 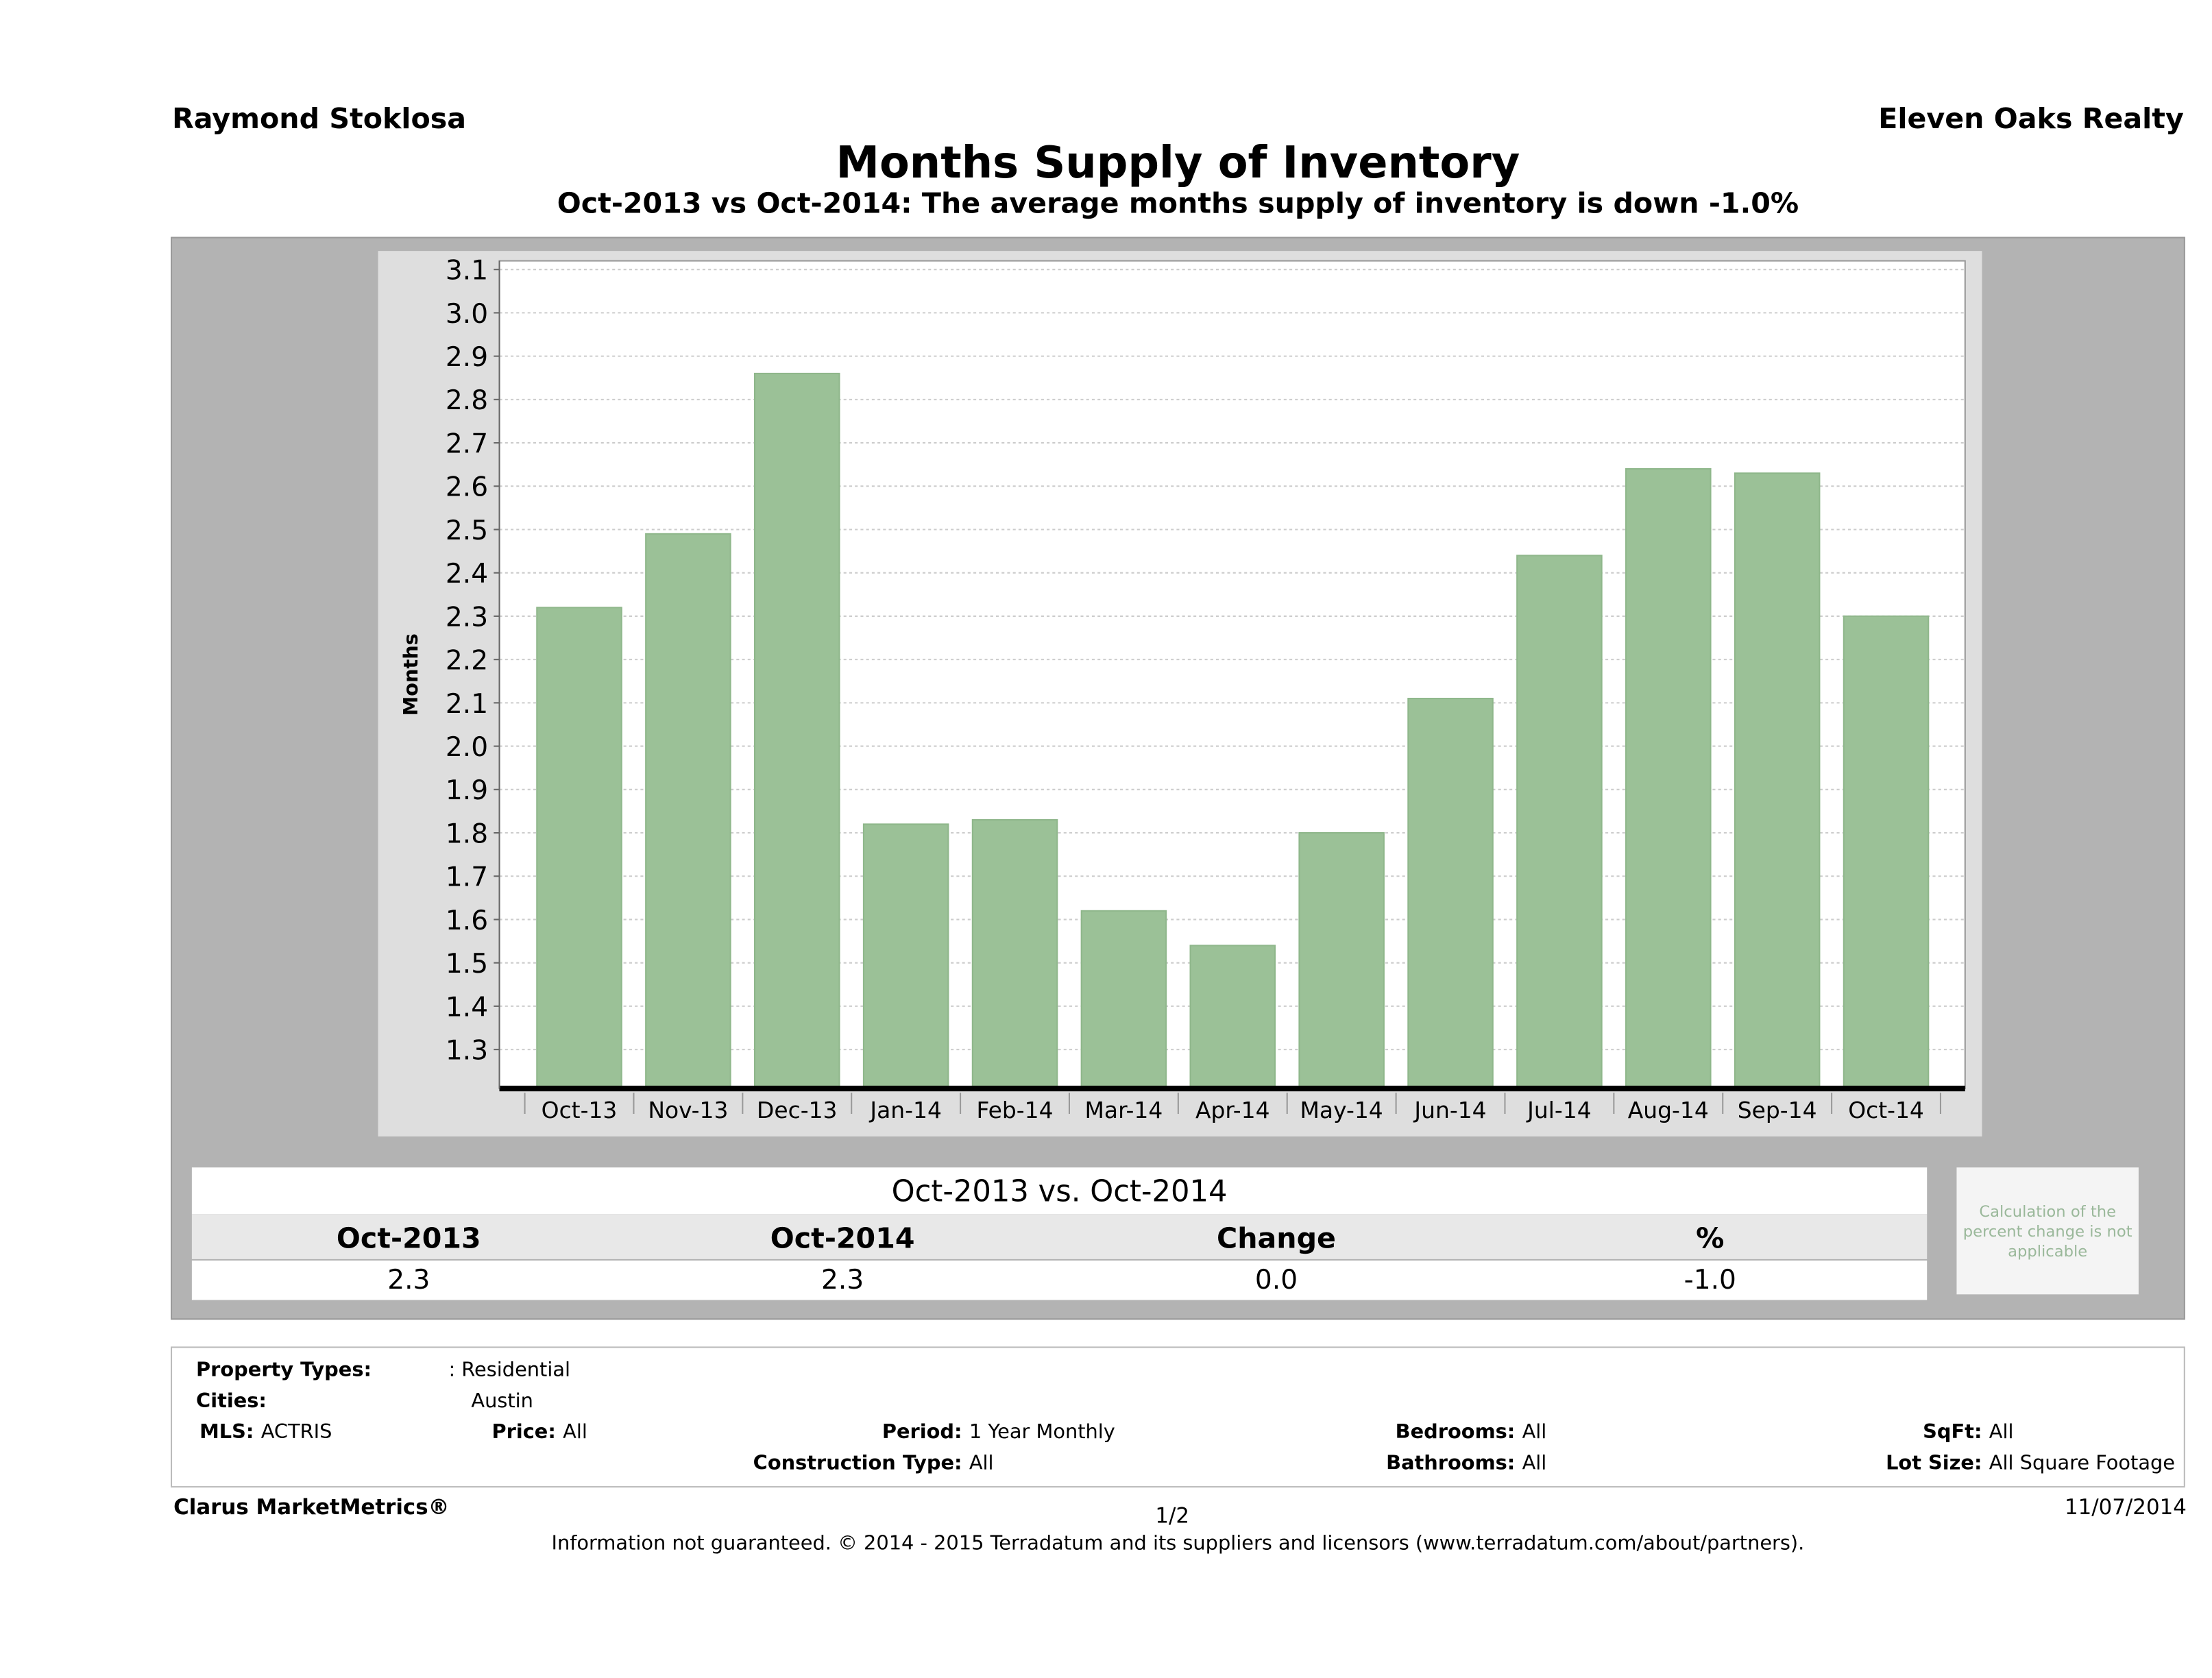 I want to click on y-tick-label: 2.2, so click(x=467, y=661).